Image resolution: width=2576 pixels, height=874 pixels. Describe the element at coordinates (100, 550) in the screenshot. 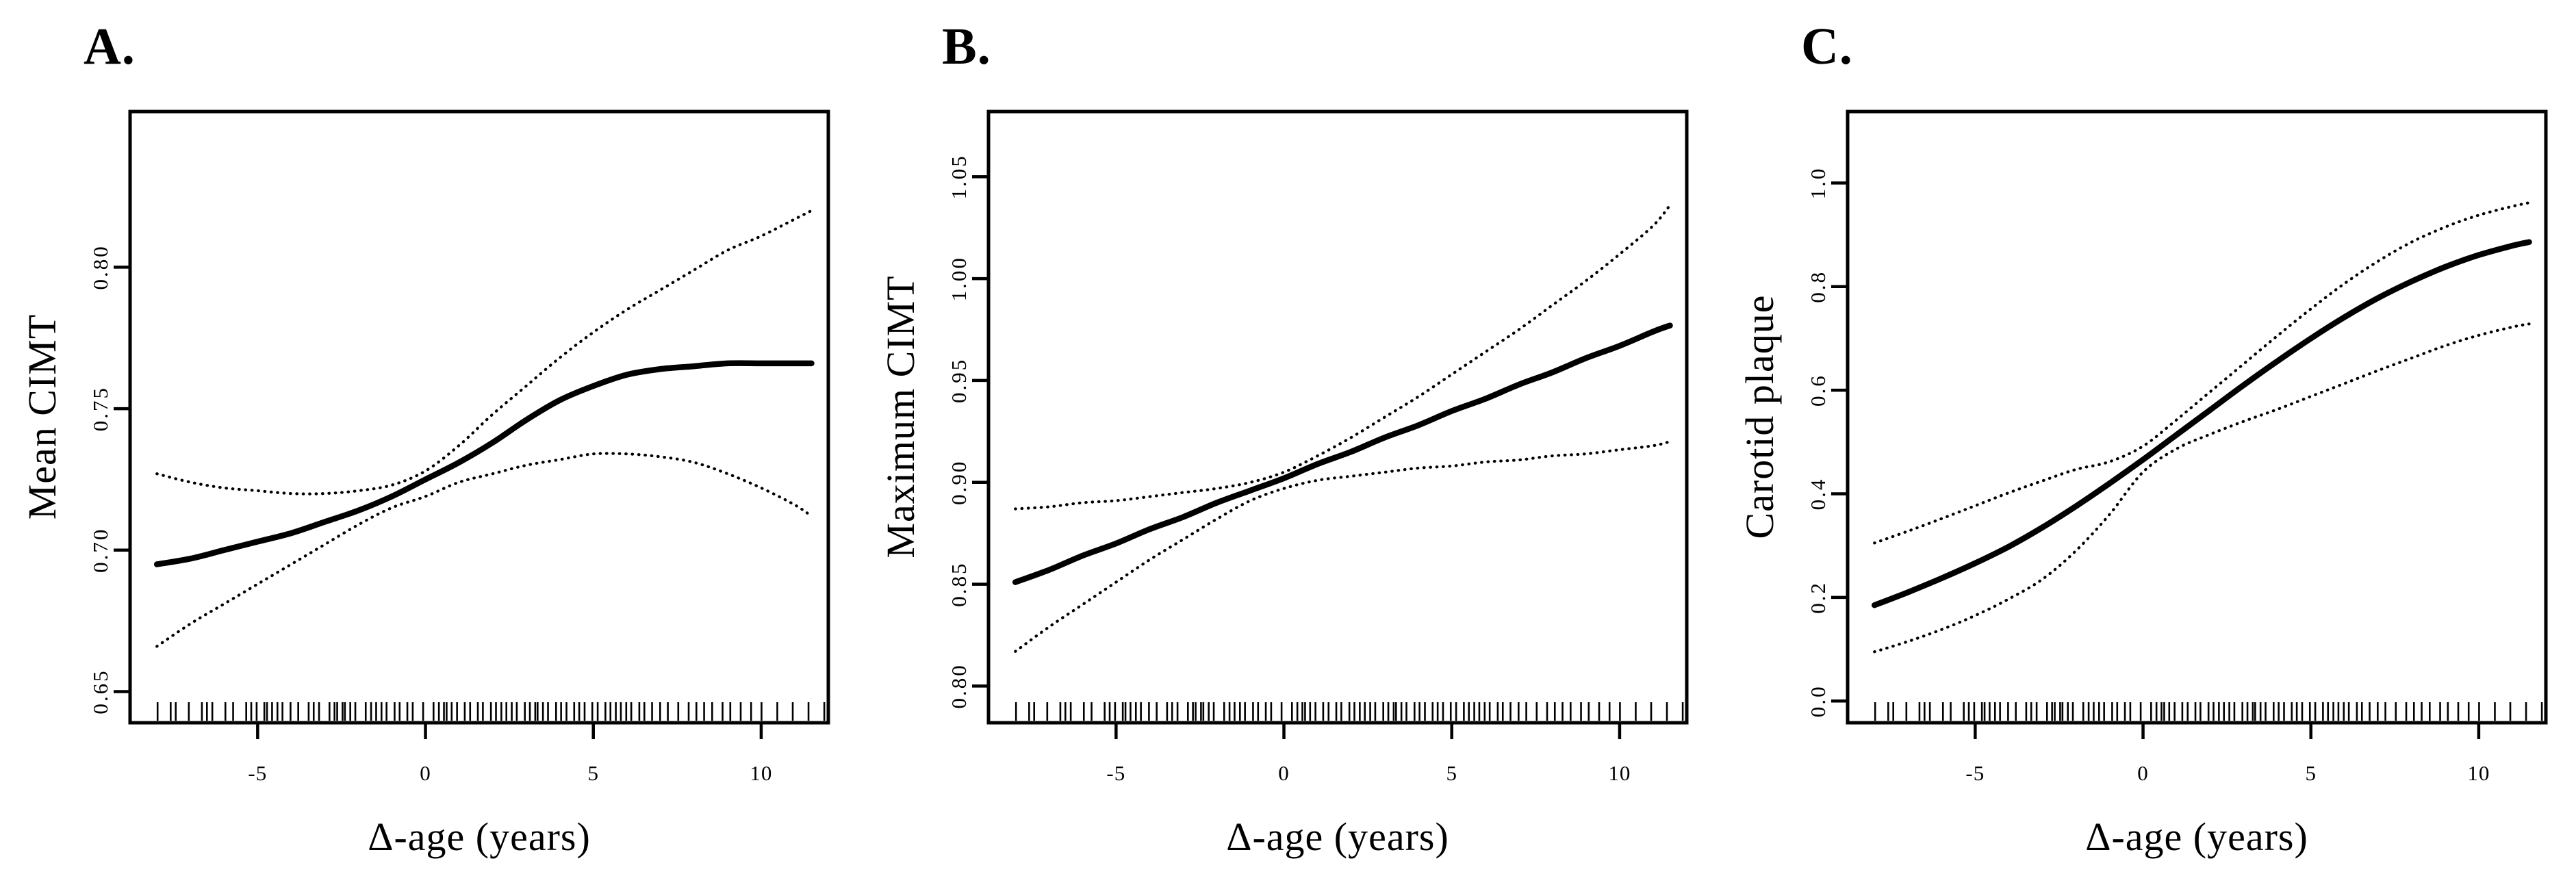

I see `y-tick-label: 0.70` at that location.